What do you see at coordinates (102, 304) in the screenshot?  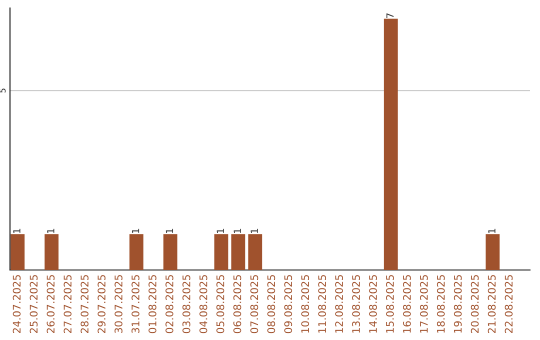 I see `x-tick-label: 29.07.2025` at bounding box center [102, 304].